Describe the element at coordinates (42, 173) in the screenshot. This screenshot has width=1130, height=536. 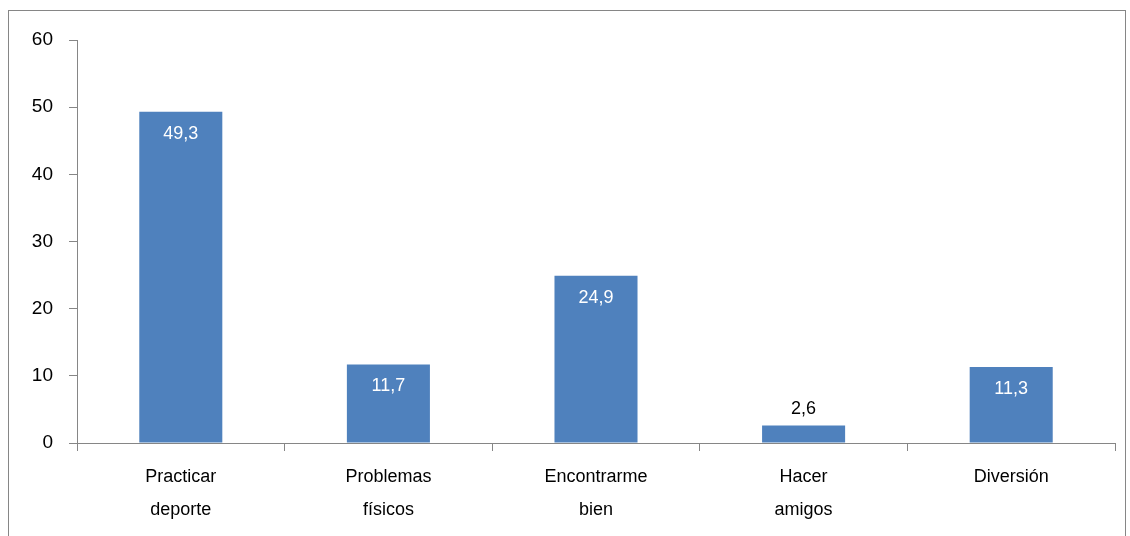
I see `y-tick-label: 40` at that location.